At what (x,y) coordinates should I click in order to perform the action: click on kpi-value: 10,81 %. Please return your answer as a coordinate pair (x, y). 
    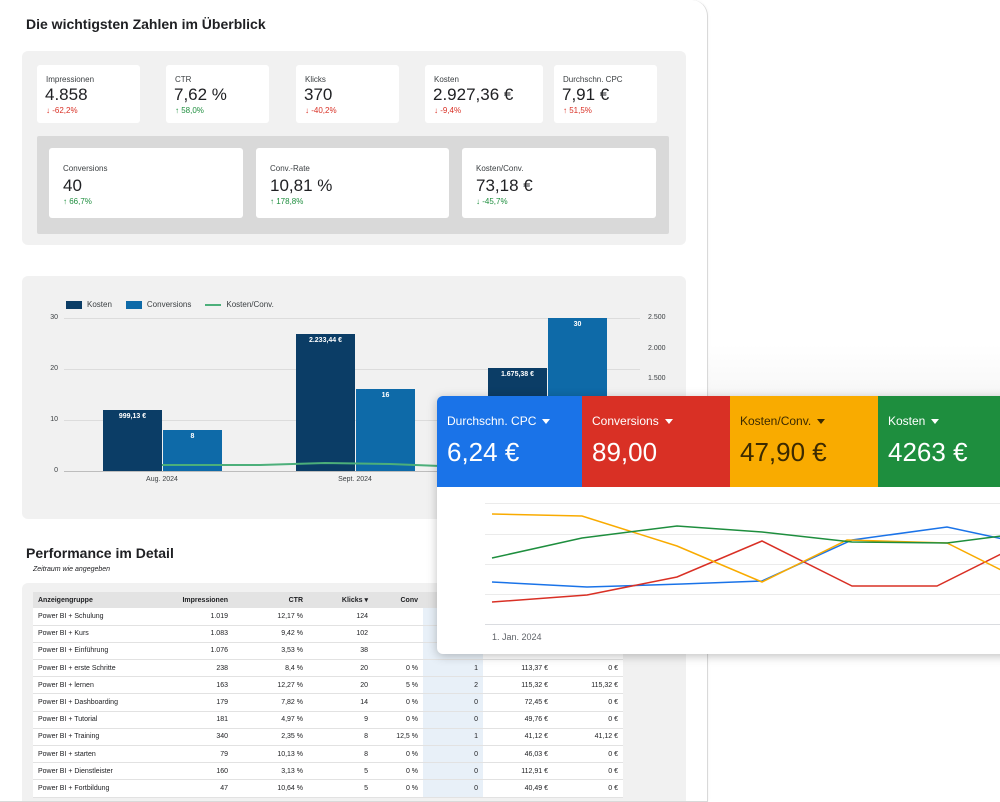
    Looking at the image, I should click on (301, 185).